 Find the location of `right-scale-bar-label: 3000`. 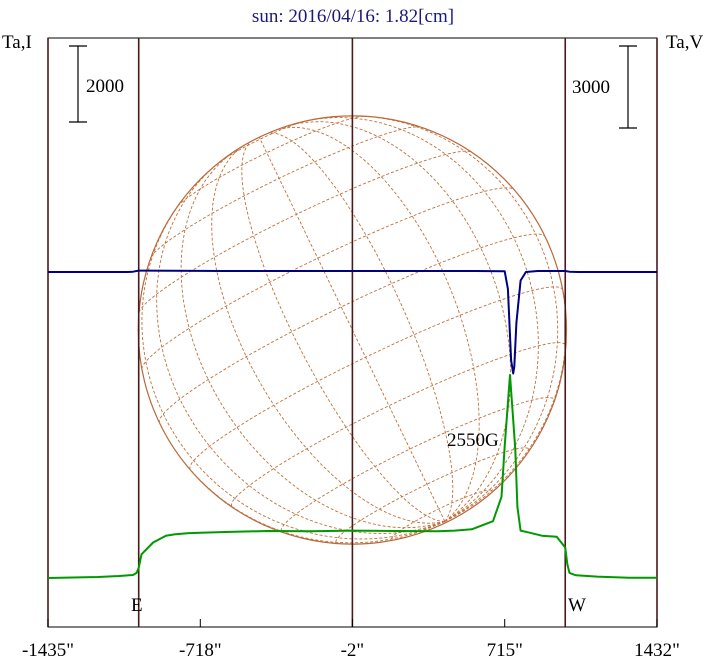

right-scale-bar-label: 3000 is located at coordinates (591, 87).